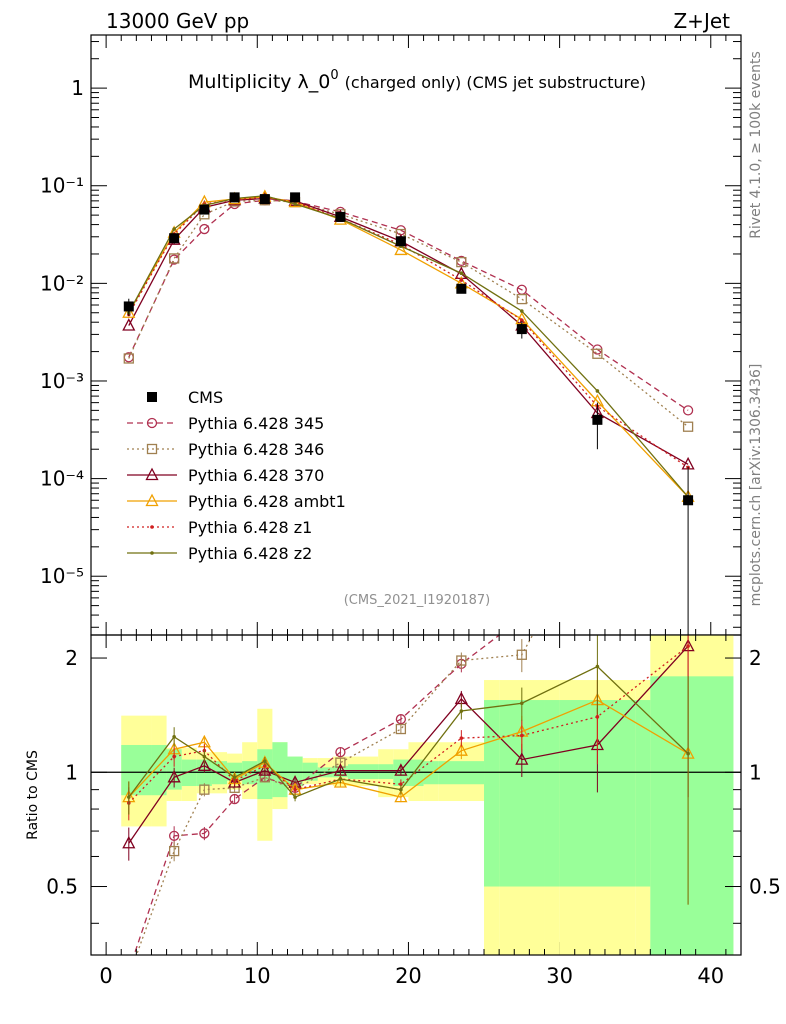 The height and width of the screenshot is (1024, 786). I want to click on y-tick-label: 10⁻⁴, so click(62, 479).